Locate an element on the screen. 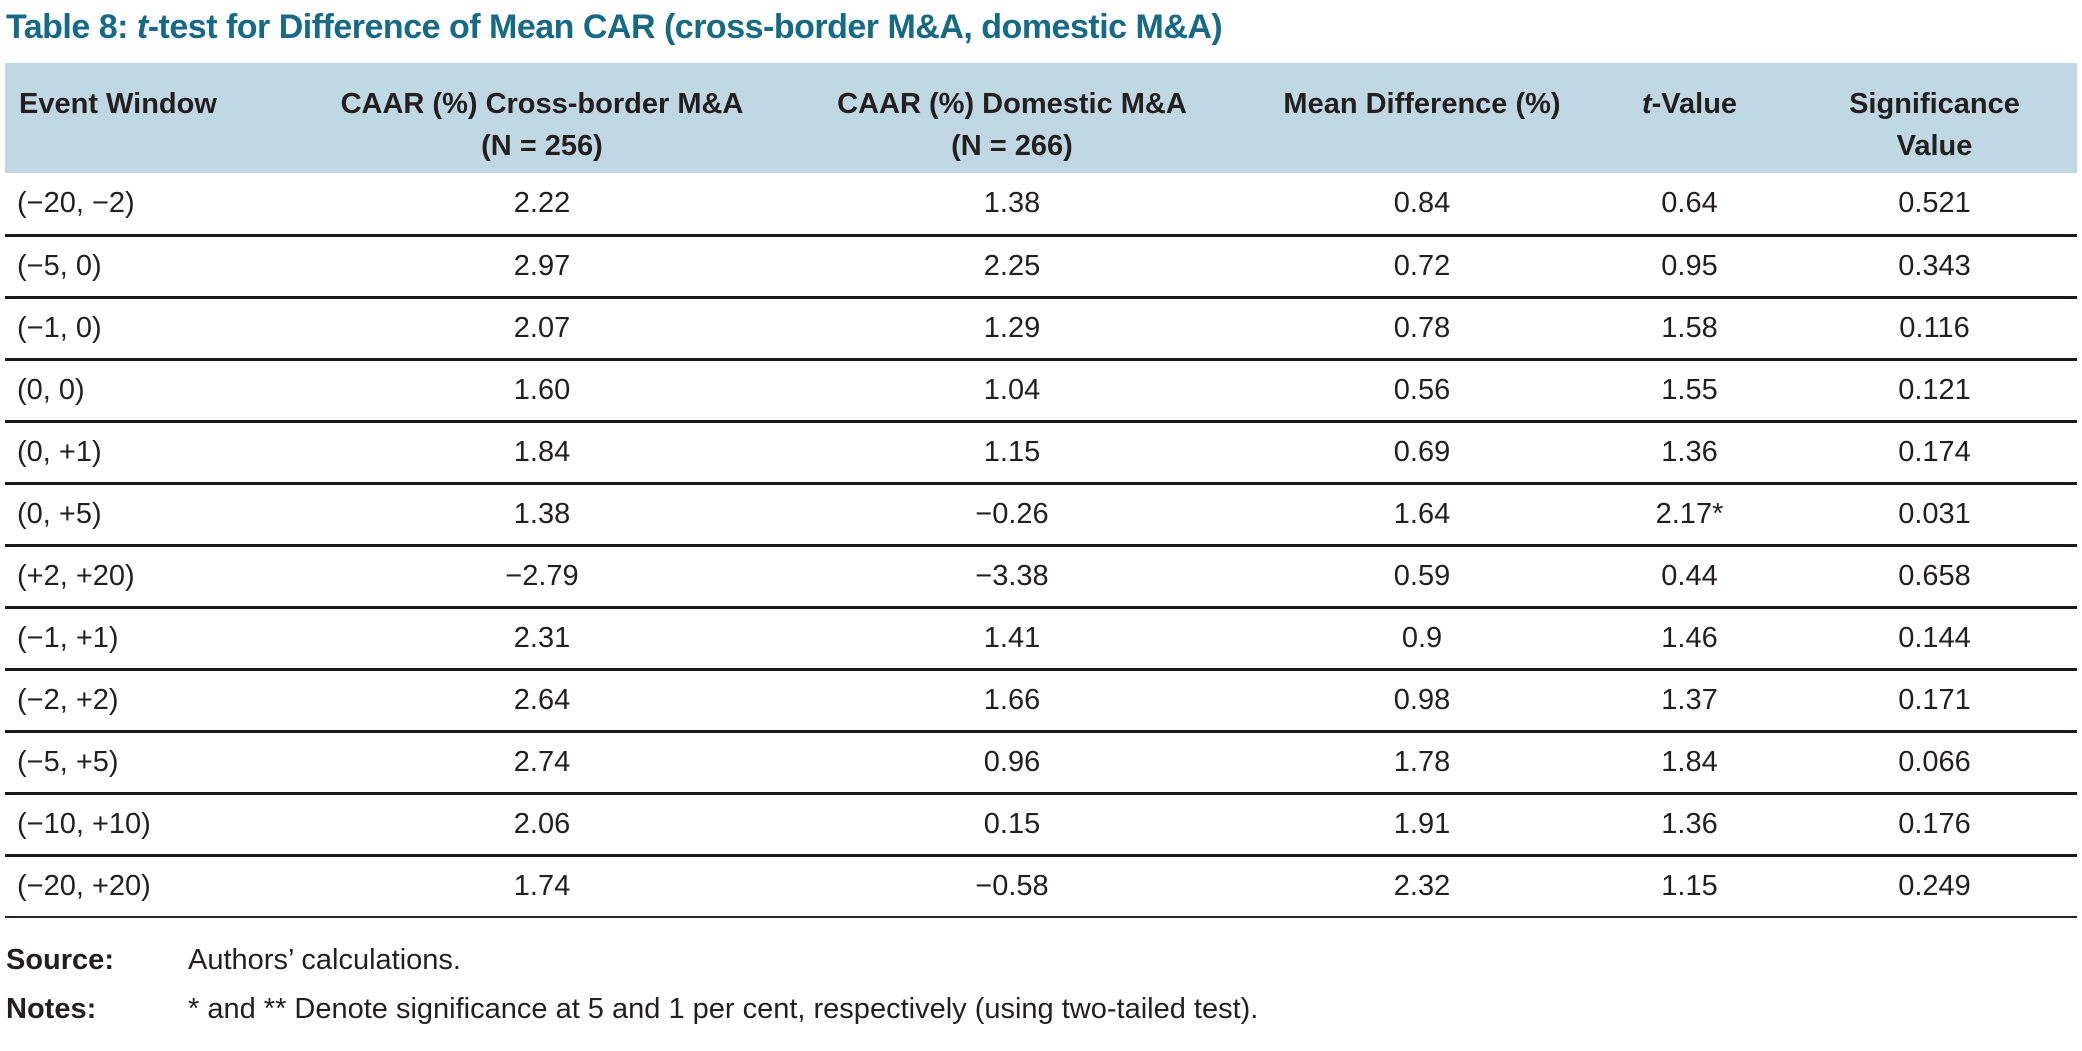  cell-caar-cross-border: 2.64 is located at coordinates (542, 701).